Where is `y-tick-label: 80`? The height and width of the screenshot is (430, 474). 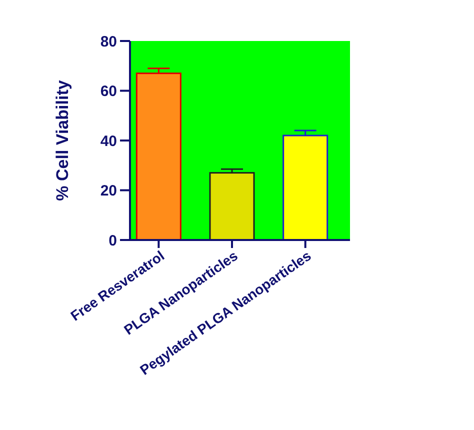
y-tick-label: 80 is located at coordinates (108, 41).